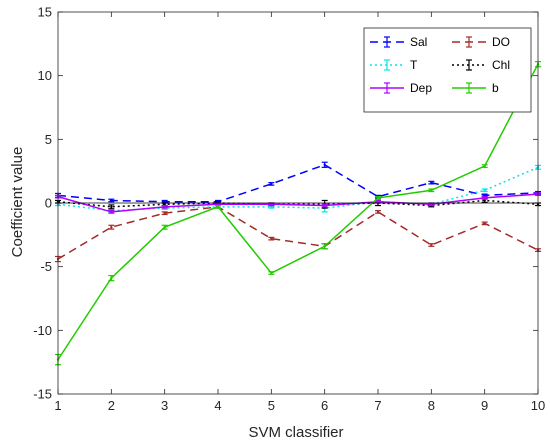 The image size is (550, 448). What do you see at coordinates (45, 12) in the screenshot?
I see `y-tick-label: 15` at bounding box center [45, 12].